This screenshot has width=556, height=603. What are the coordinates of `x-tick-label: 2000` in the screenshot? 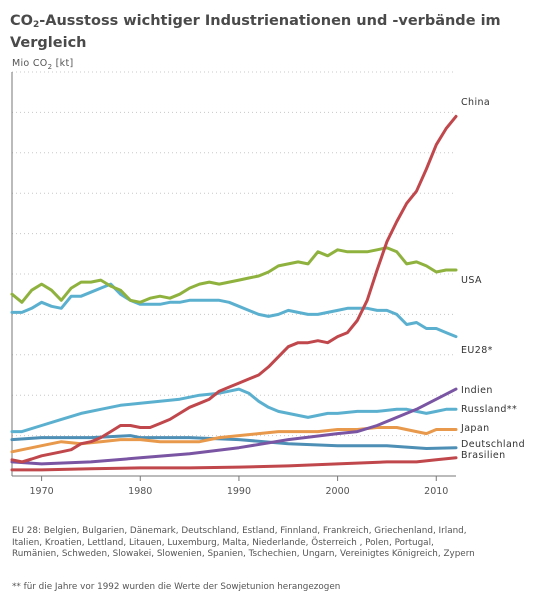 It's located at (338, 491).